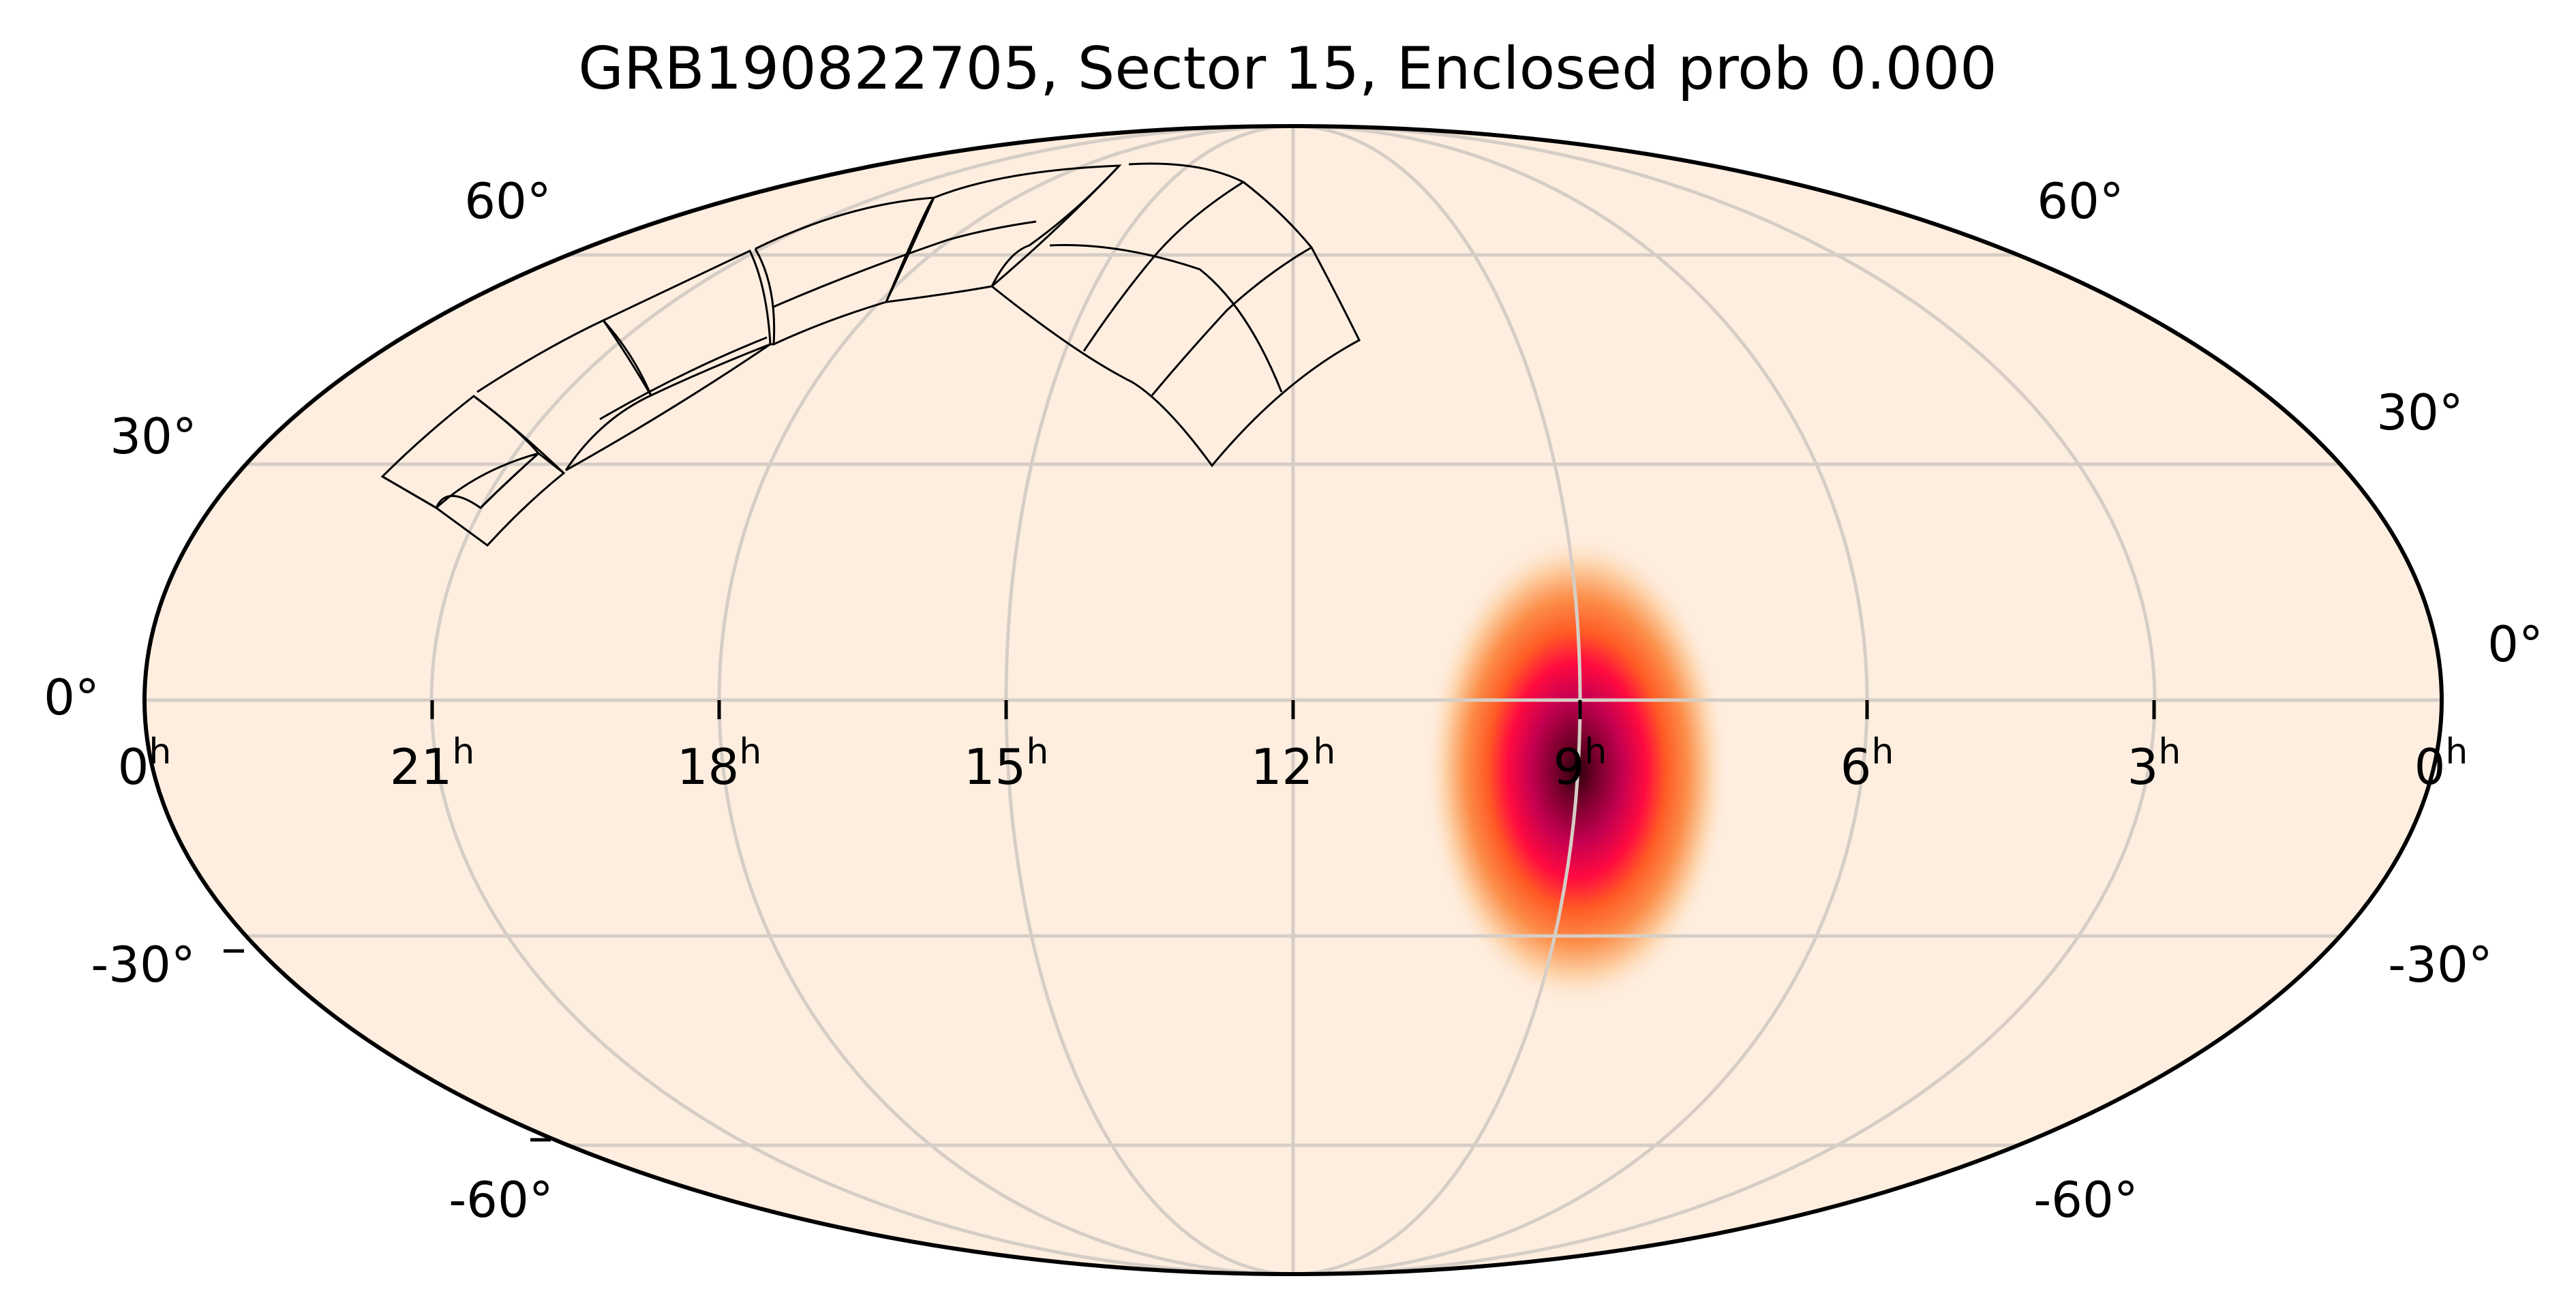 The width and height of the screenshot is (2576, 1315). What do you see at coordinates (1293, 710) in the screenshot?
I see `ra-ticks` at bounding box center [1293, 710].